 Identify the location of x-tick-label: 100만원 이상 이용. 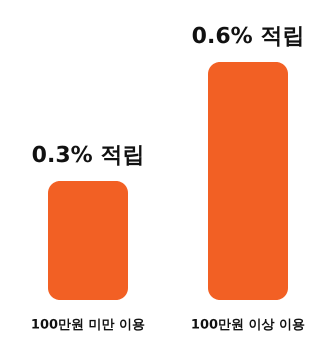
(248, 325).